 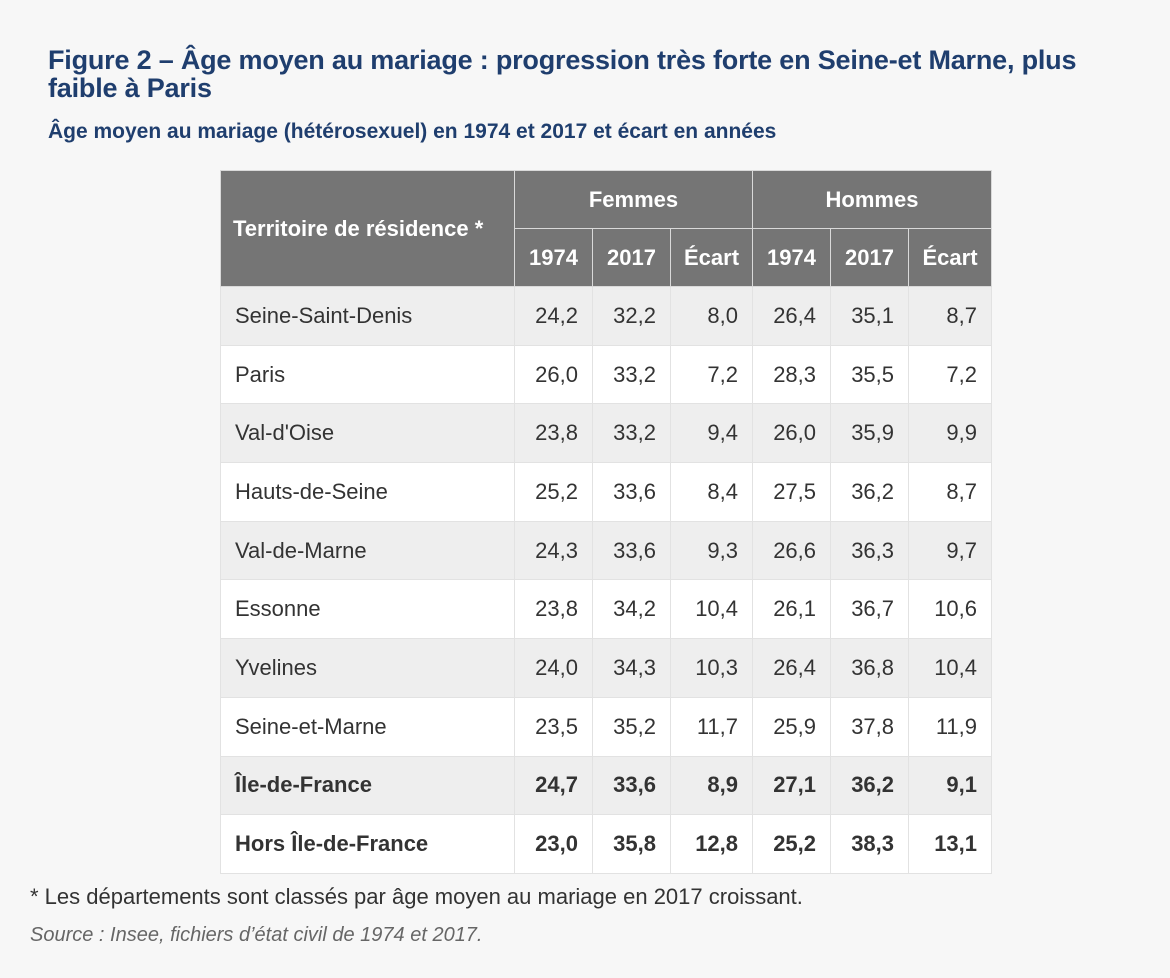 I want to click on men-gap-cell: 10,6, so click(x=950, y=609).